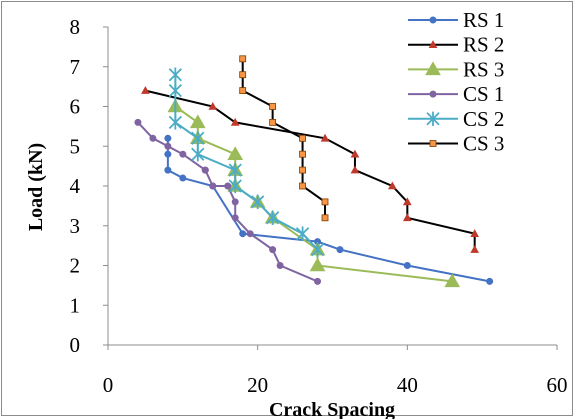 The image size is (576, 419). Describe the element at coordinates (407, 385) in the screenshot. I see `x-tick-label: 40` at that location.